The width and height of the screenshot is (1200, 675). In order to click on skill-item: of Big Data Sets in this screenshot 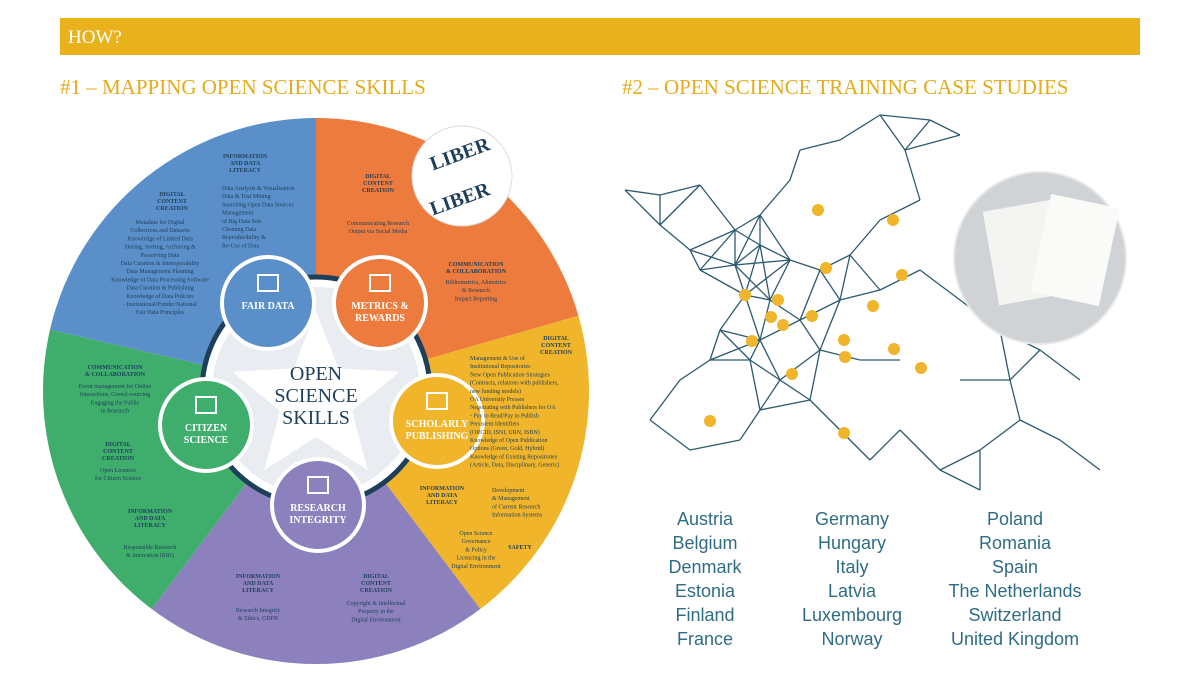, I will do `click(242, 221)`.